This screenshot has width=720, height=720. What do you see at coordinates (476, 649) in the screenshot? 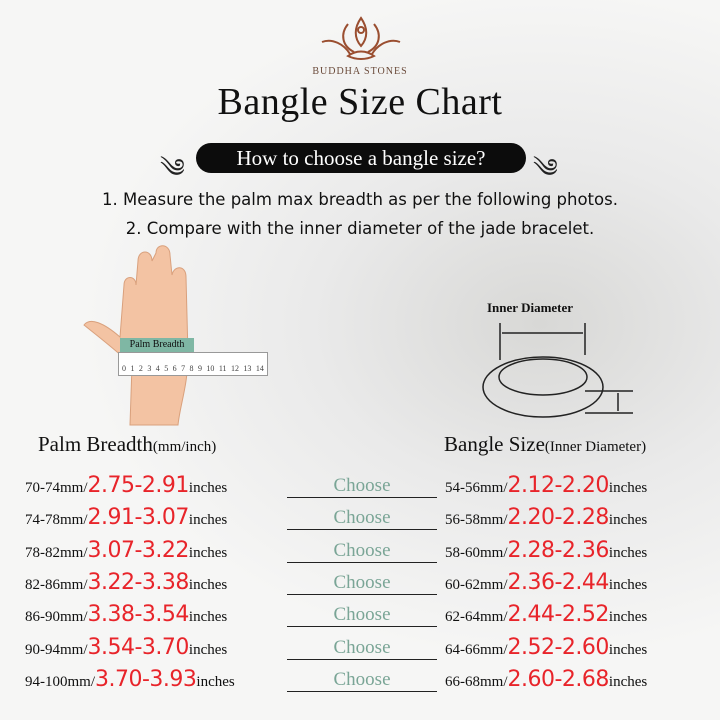
I see `bangle-mm: 64-66mm/` at bounding box center [476, 649].